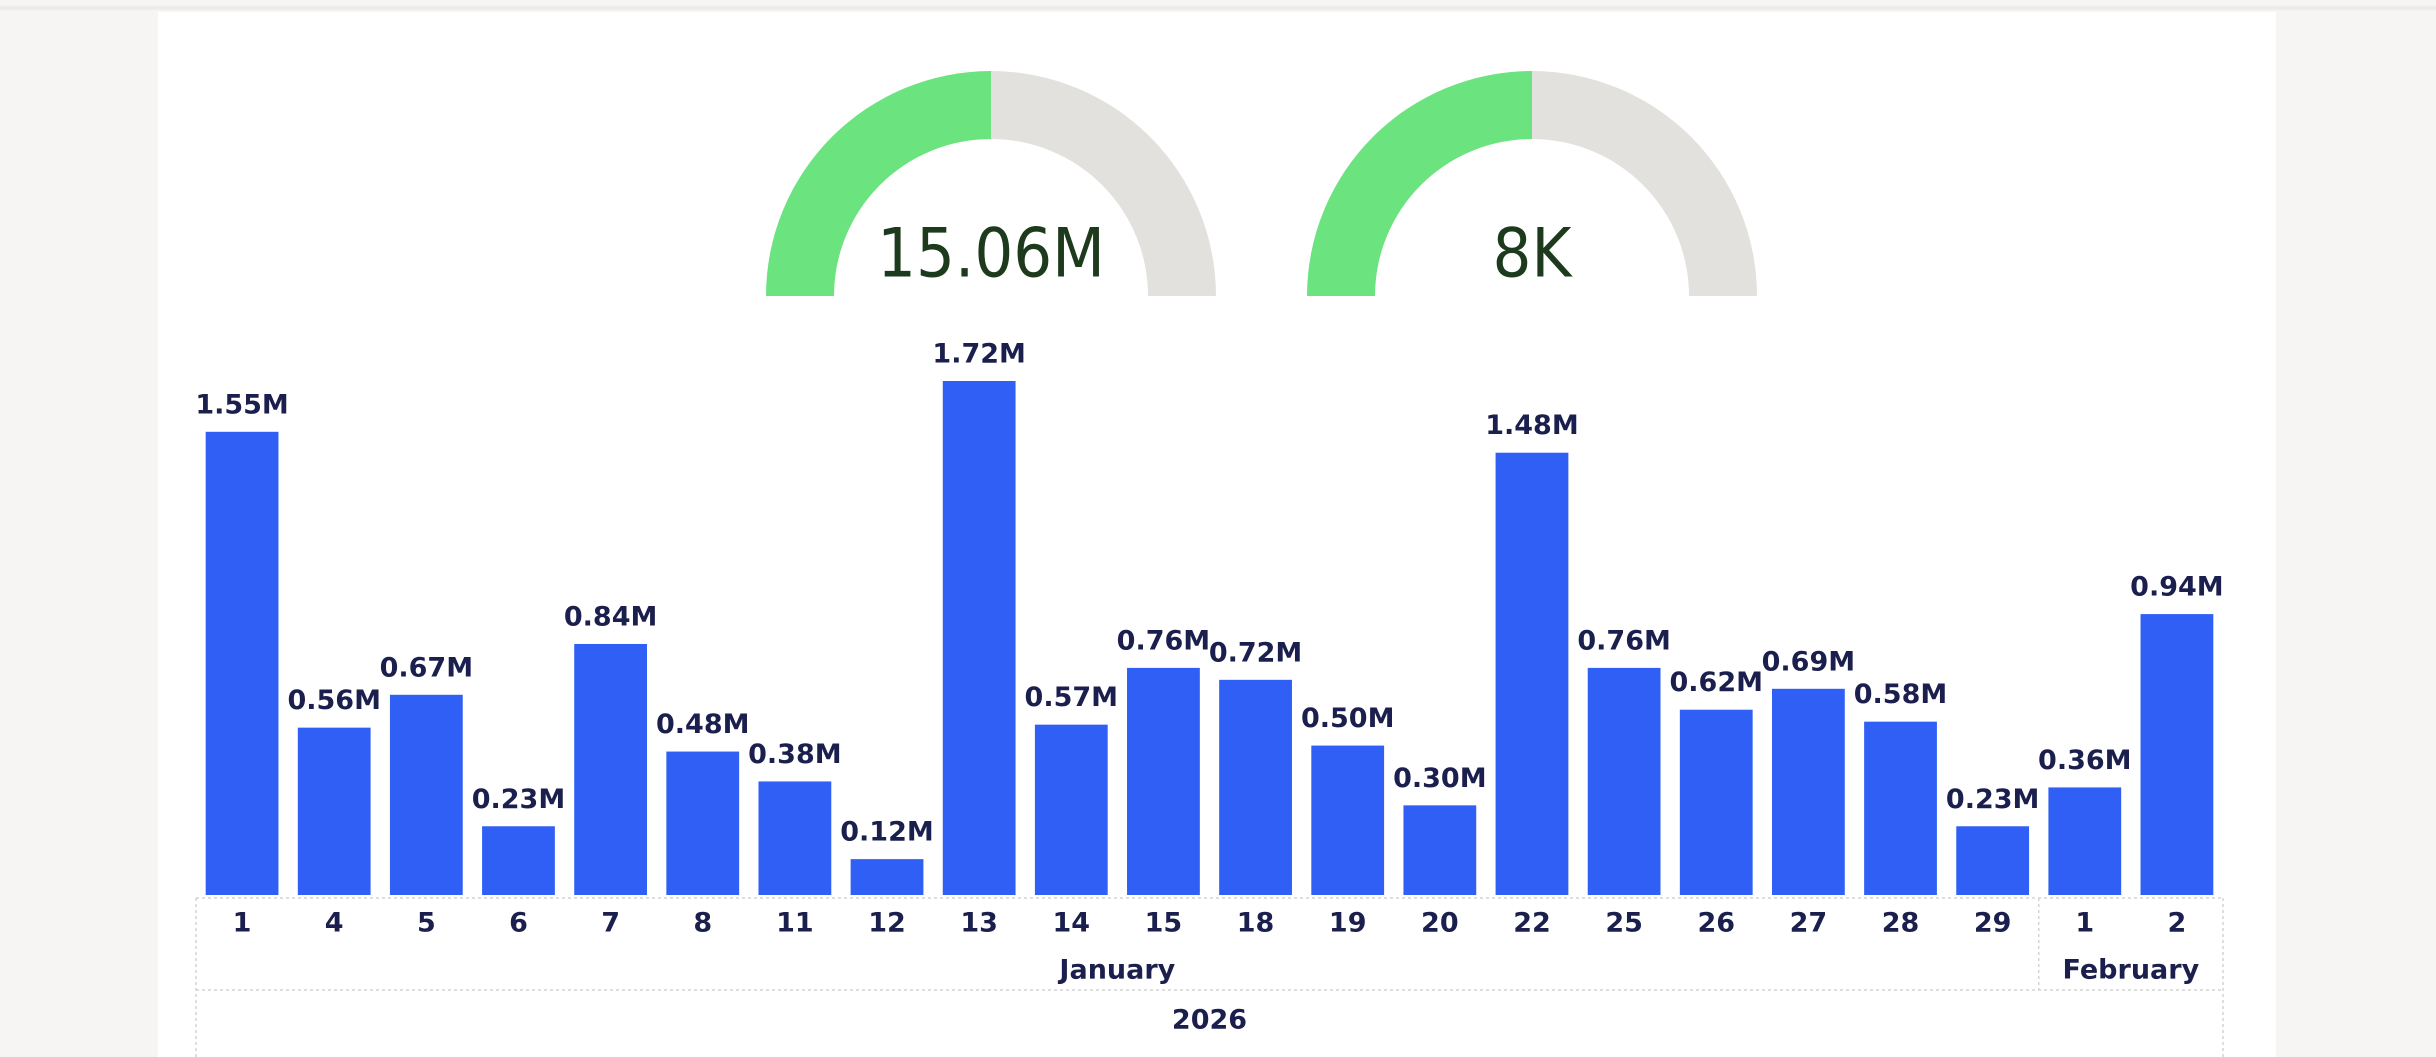 The height and width of the screenshot is (1057, 2436). Describe the element at coordinates (1348, 718) in the screenshot. I see `value-label: 0.50M` at that location.